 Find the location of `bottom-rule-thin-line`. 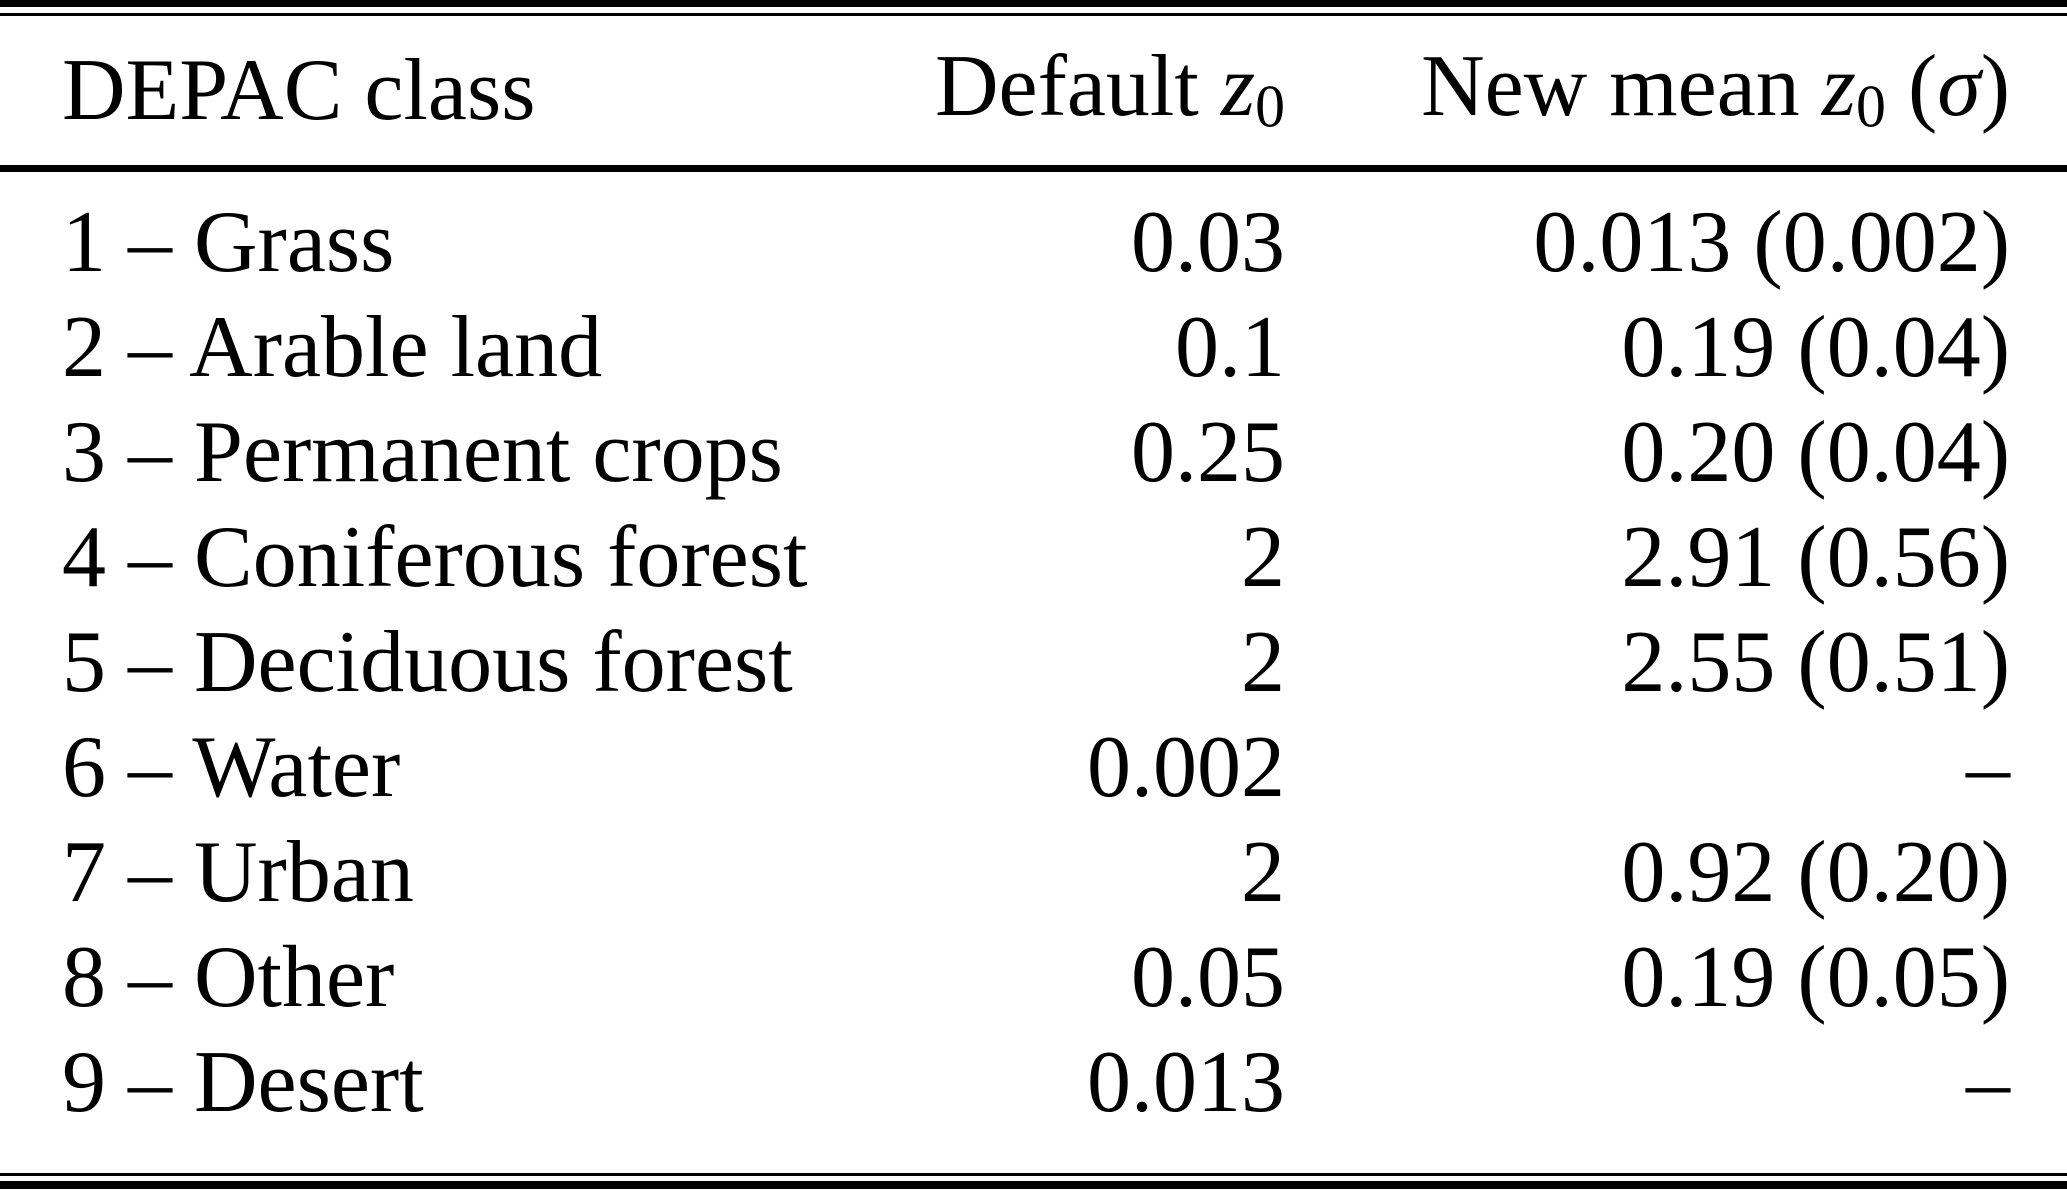

bottom-rule-thin-line is located at coordinates (1033, 1174).